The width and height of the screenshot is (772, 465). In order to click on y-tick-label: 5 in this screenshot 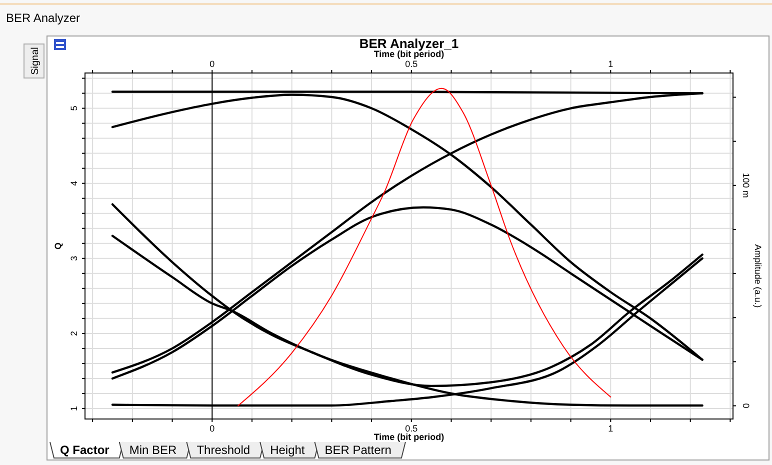, I will do `click(74, 108)`.